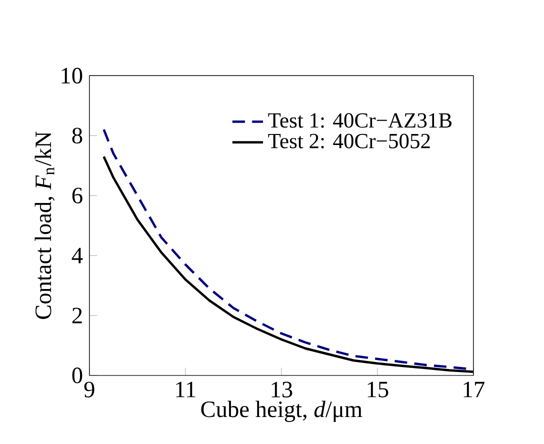  Describe the element at coordinates (378, 390) in the screenshot. I see `x-tick-label: 15` at that location.